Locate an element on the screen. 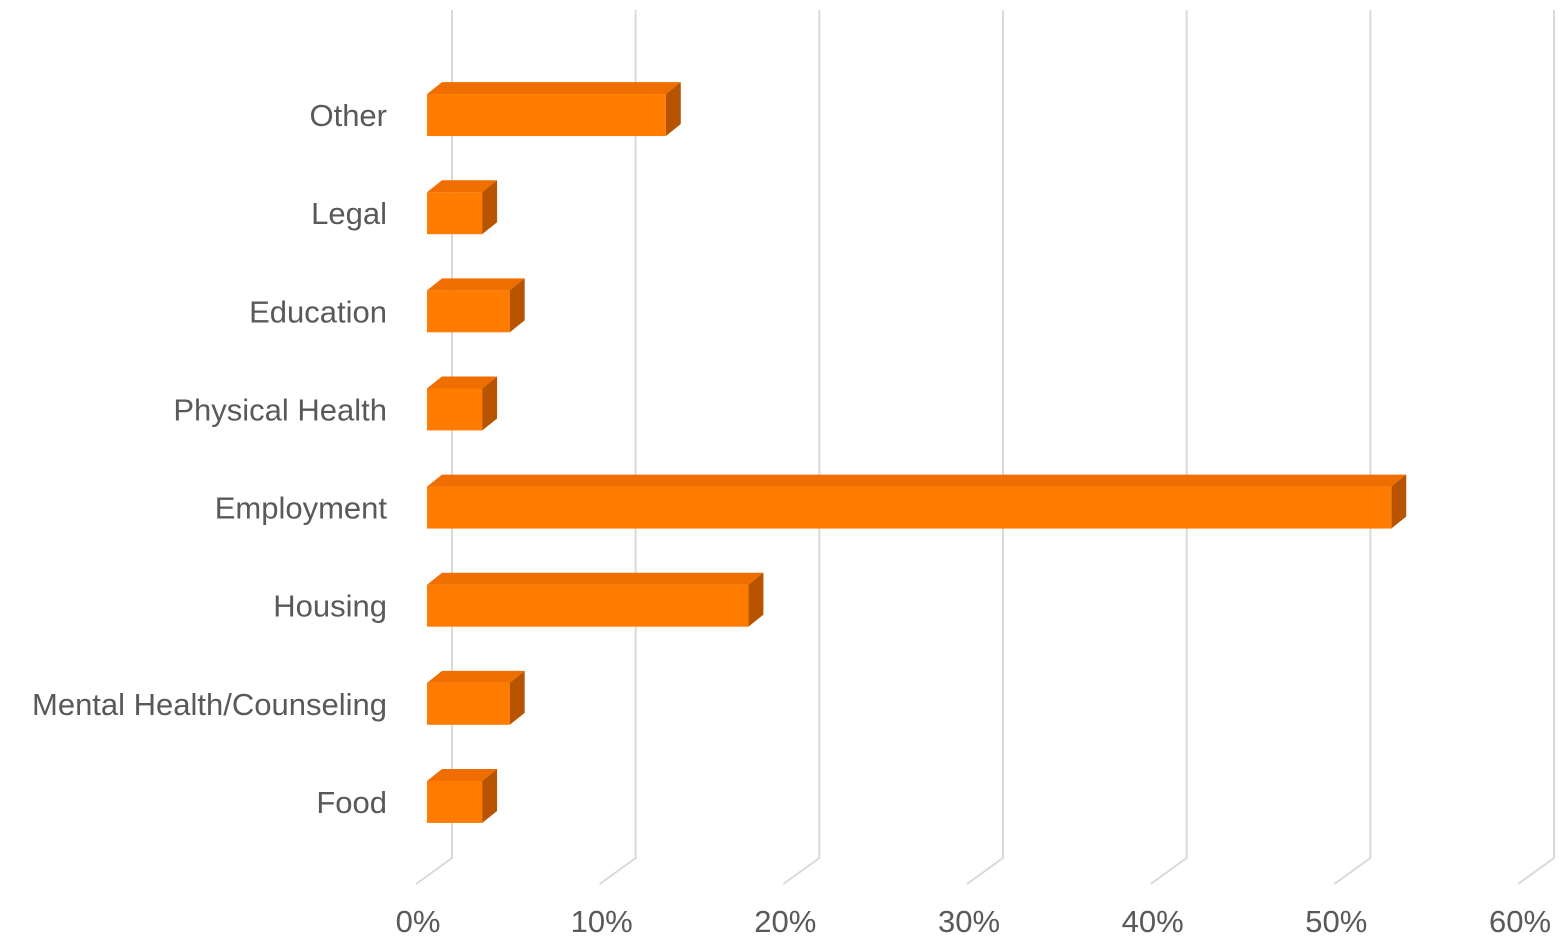  category-label: Other is located at coordinates (348, 115).